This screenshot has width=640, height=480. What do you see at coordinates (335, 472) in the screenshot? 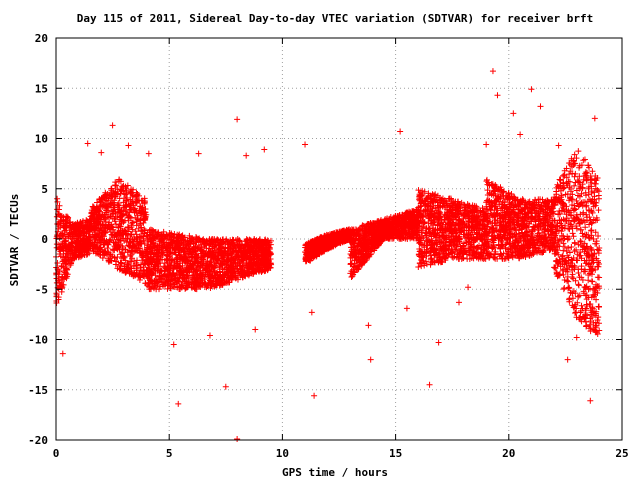
I see `x-axis-label: GPS time / hours` at bounding box center [335, 472].